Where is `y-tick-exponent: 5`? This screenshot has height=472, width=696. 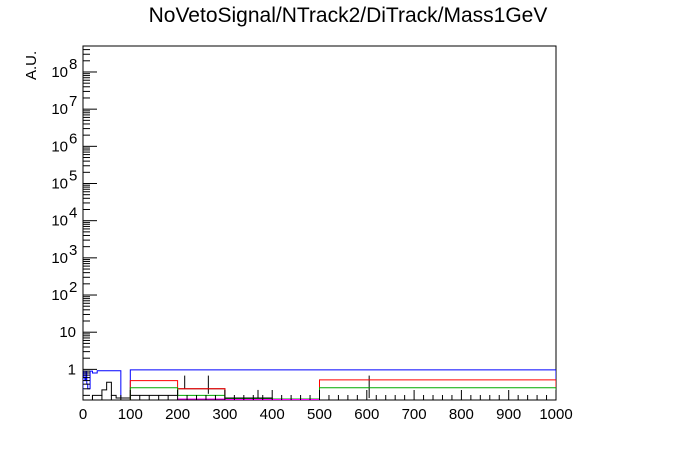 y-tick-exponent: 5 is located at coordinates (73, 176).